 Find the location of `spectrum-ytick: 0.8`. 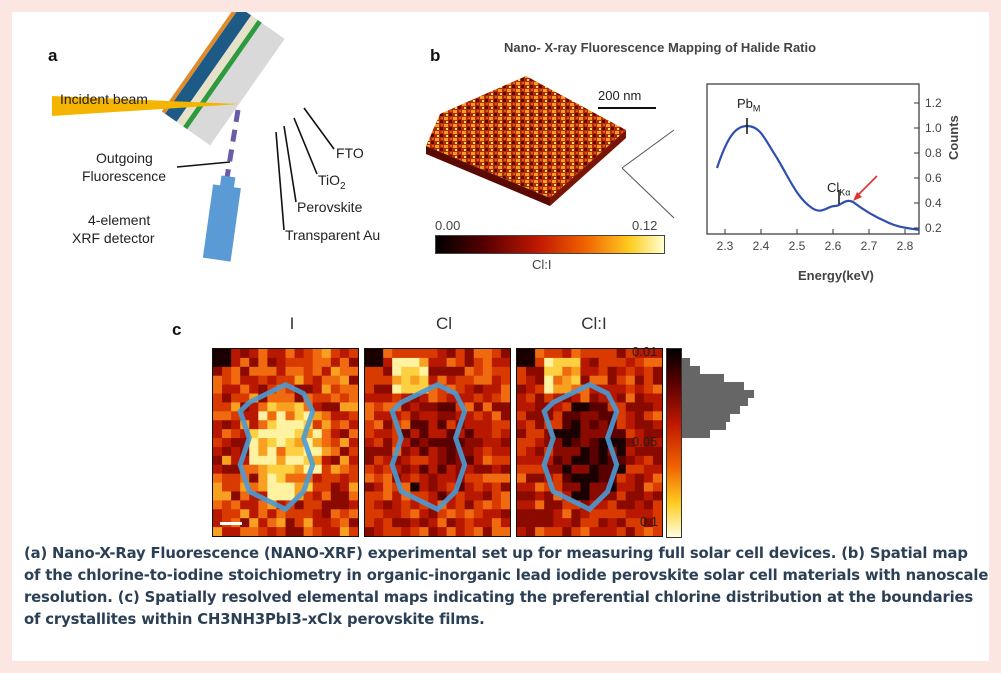

spectrum-ytick: 0.8 is located at coordinates (933, 153).